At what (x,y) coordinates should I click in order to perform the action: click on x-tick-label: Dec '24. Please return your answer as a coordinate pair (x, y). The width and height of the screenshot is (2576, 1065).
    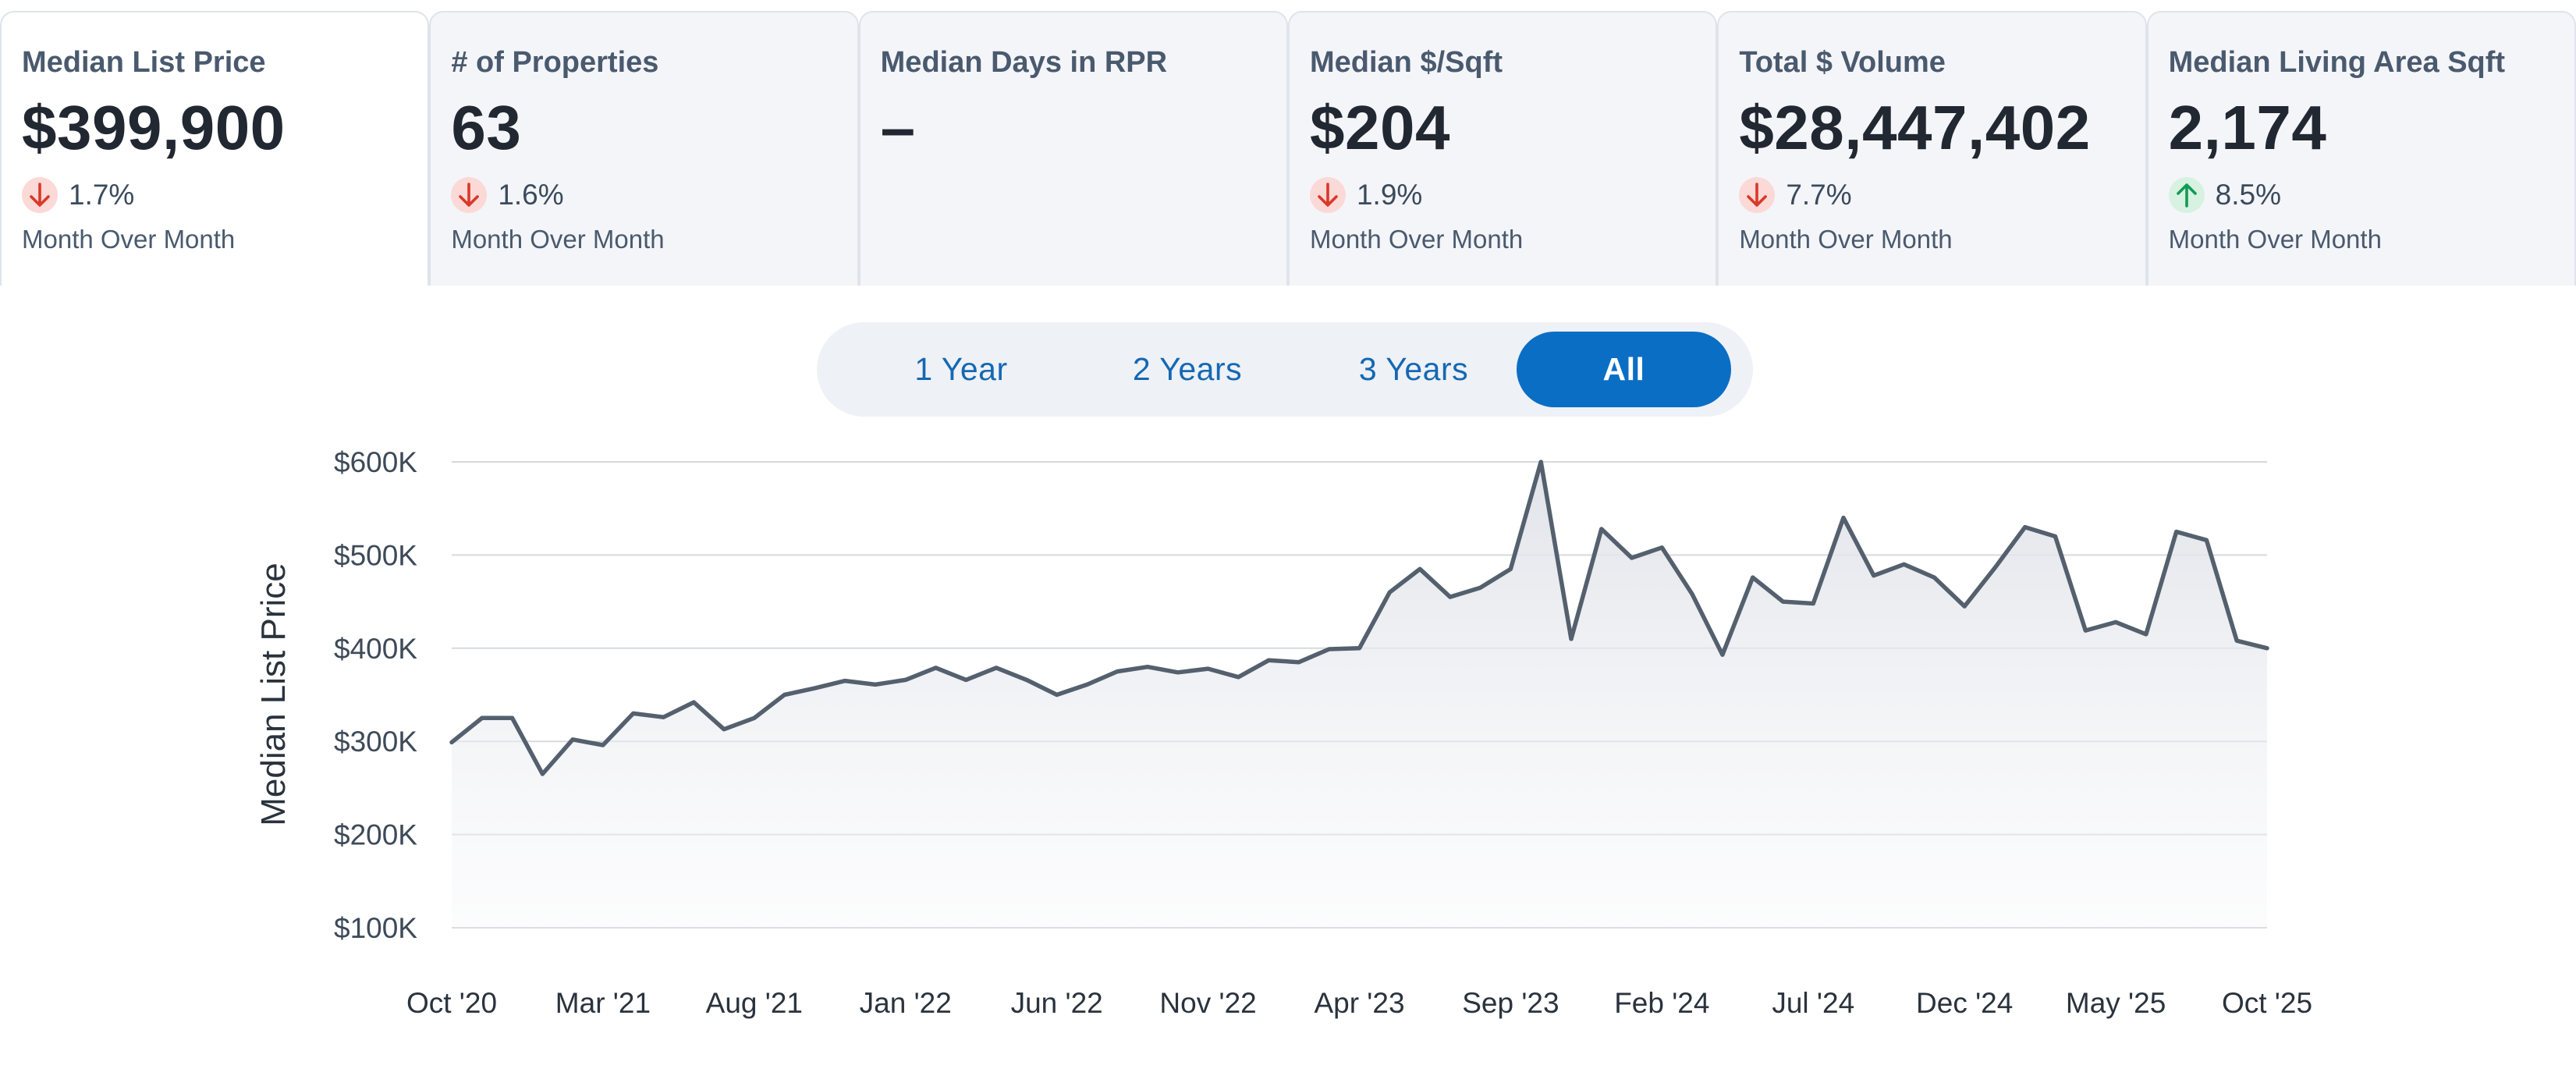
    Looking at the image, I should click on (1964, 1003).